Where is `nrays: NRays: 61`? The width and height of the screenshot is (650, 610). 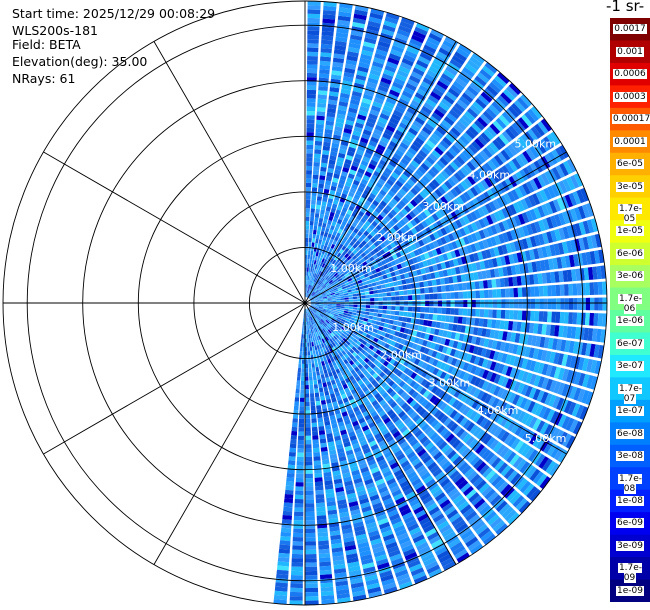
nrays: NRays: 61 is located at coordinates (44, 78).